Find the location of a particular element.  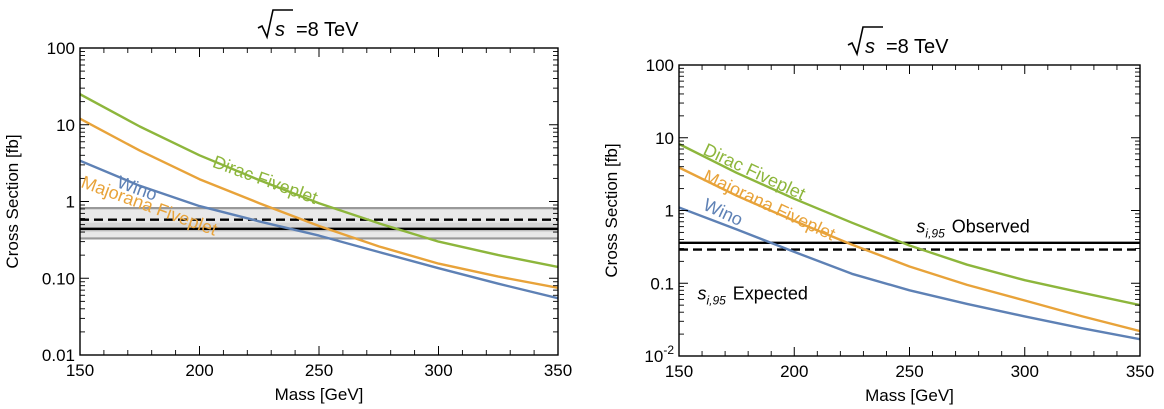

y-tick-label: 0.10 is located at coordinates (58, 278).